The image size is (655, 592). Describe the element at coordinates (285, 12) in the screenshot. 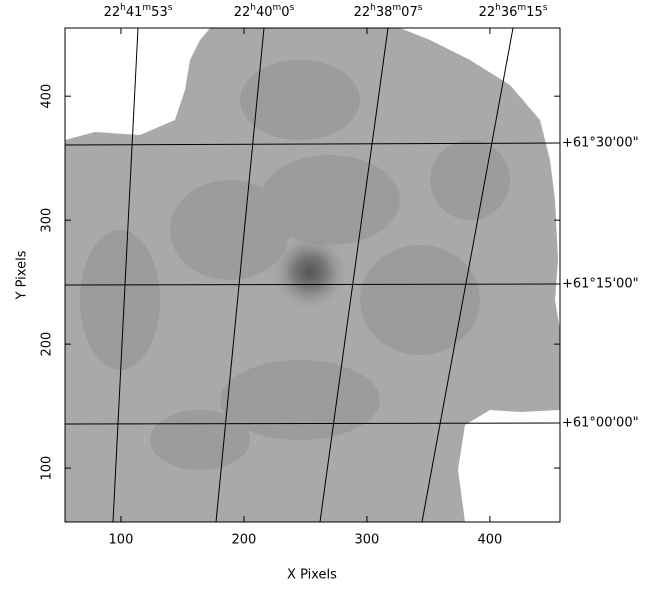

I see `ra-label-part: 0` at that location.